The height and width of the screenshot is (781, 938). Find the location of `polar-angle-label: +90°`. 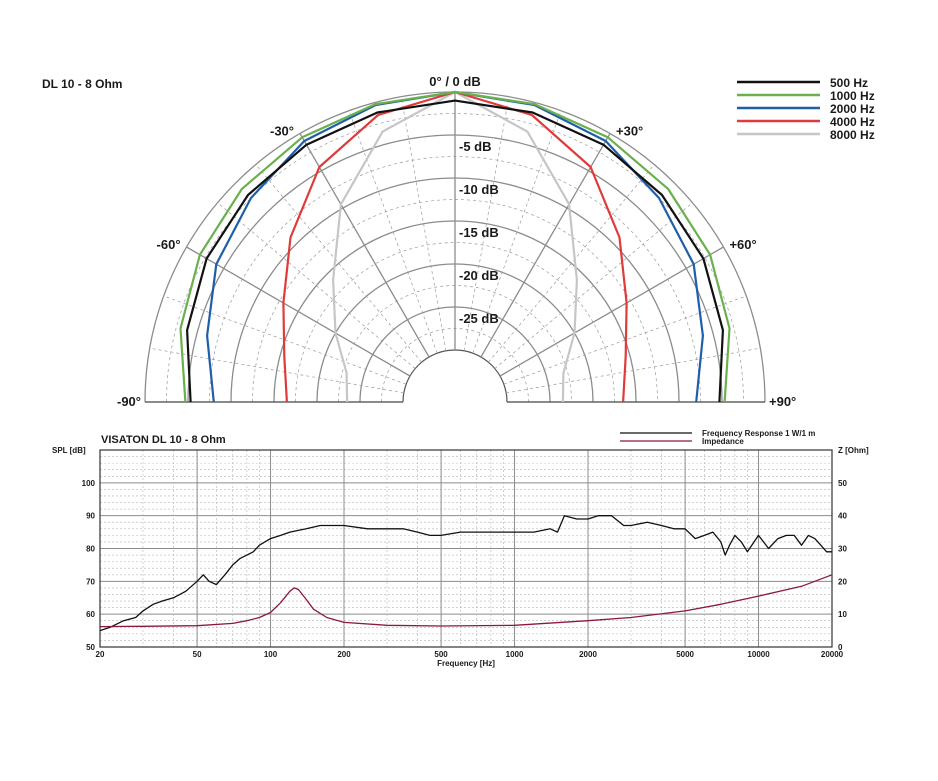

polar-angle-label: +90° is located at coordinates (782, 401).